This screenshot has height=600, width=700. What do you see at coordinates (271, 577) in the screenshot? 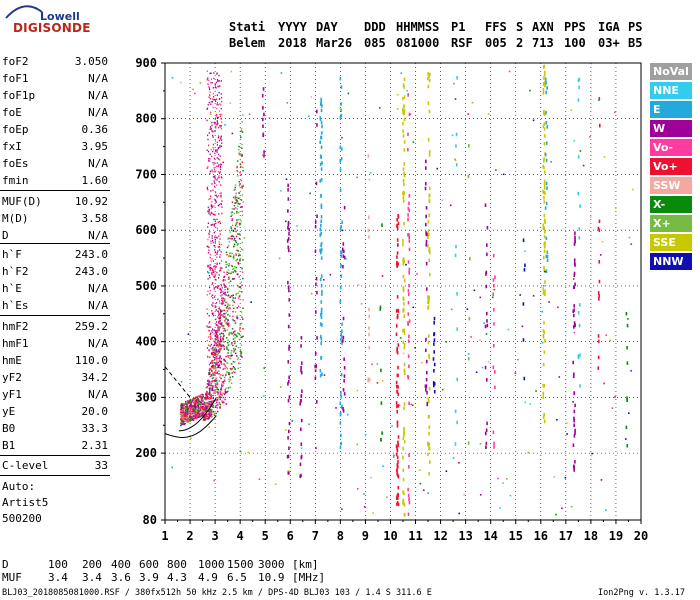
I see `muf-value: 10.9` at bounding box center [271, 577].